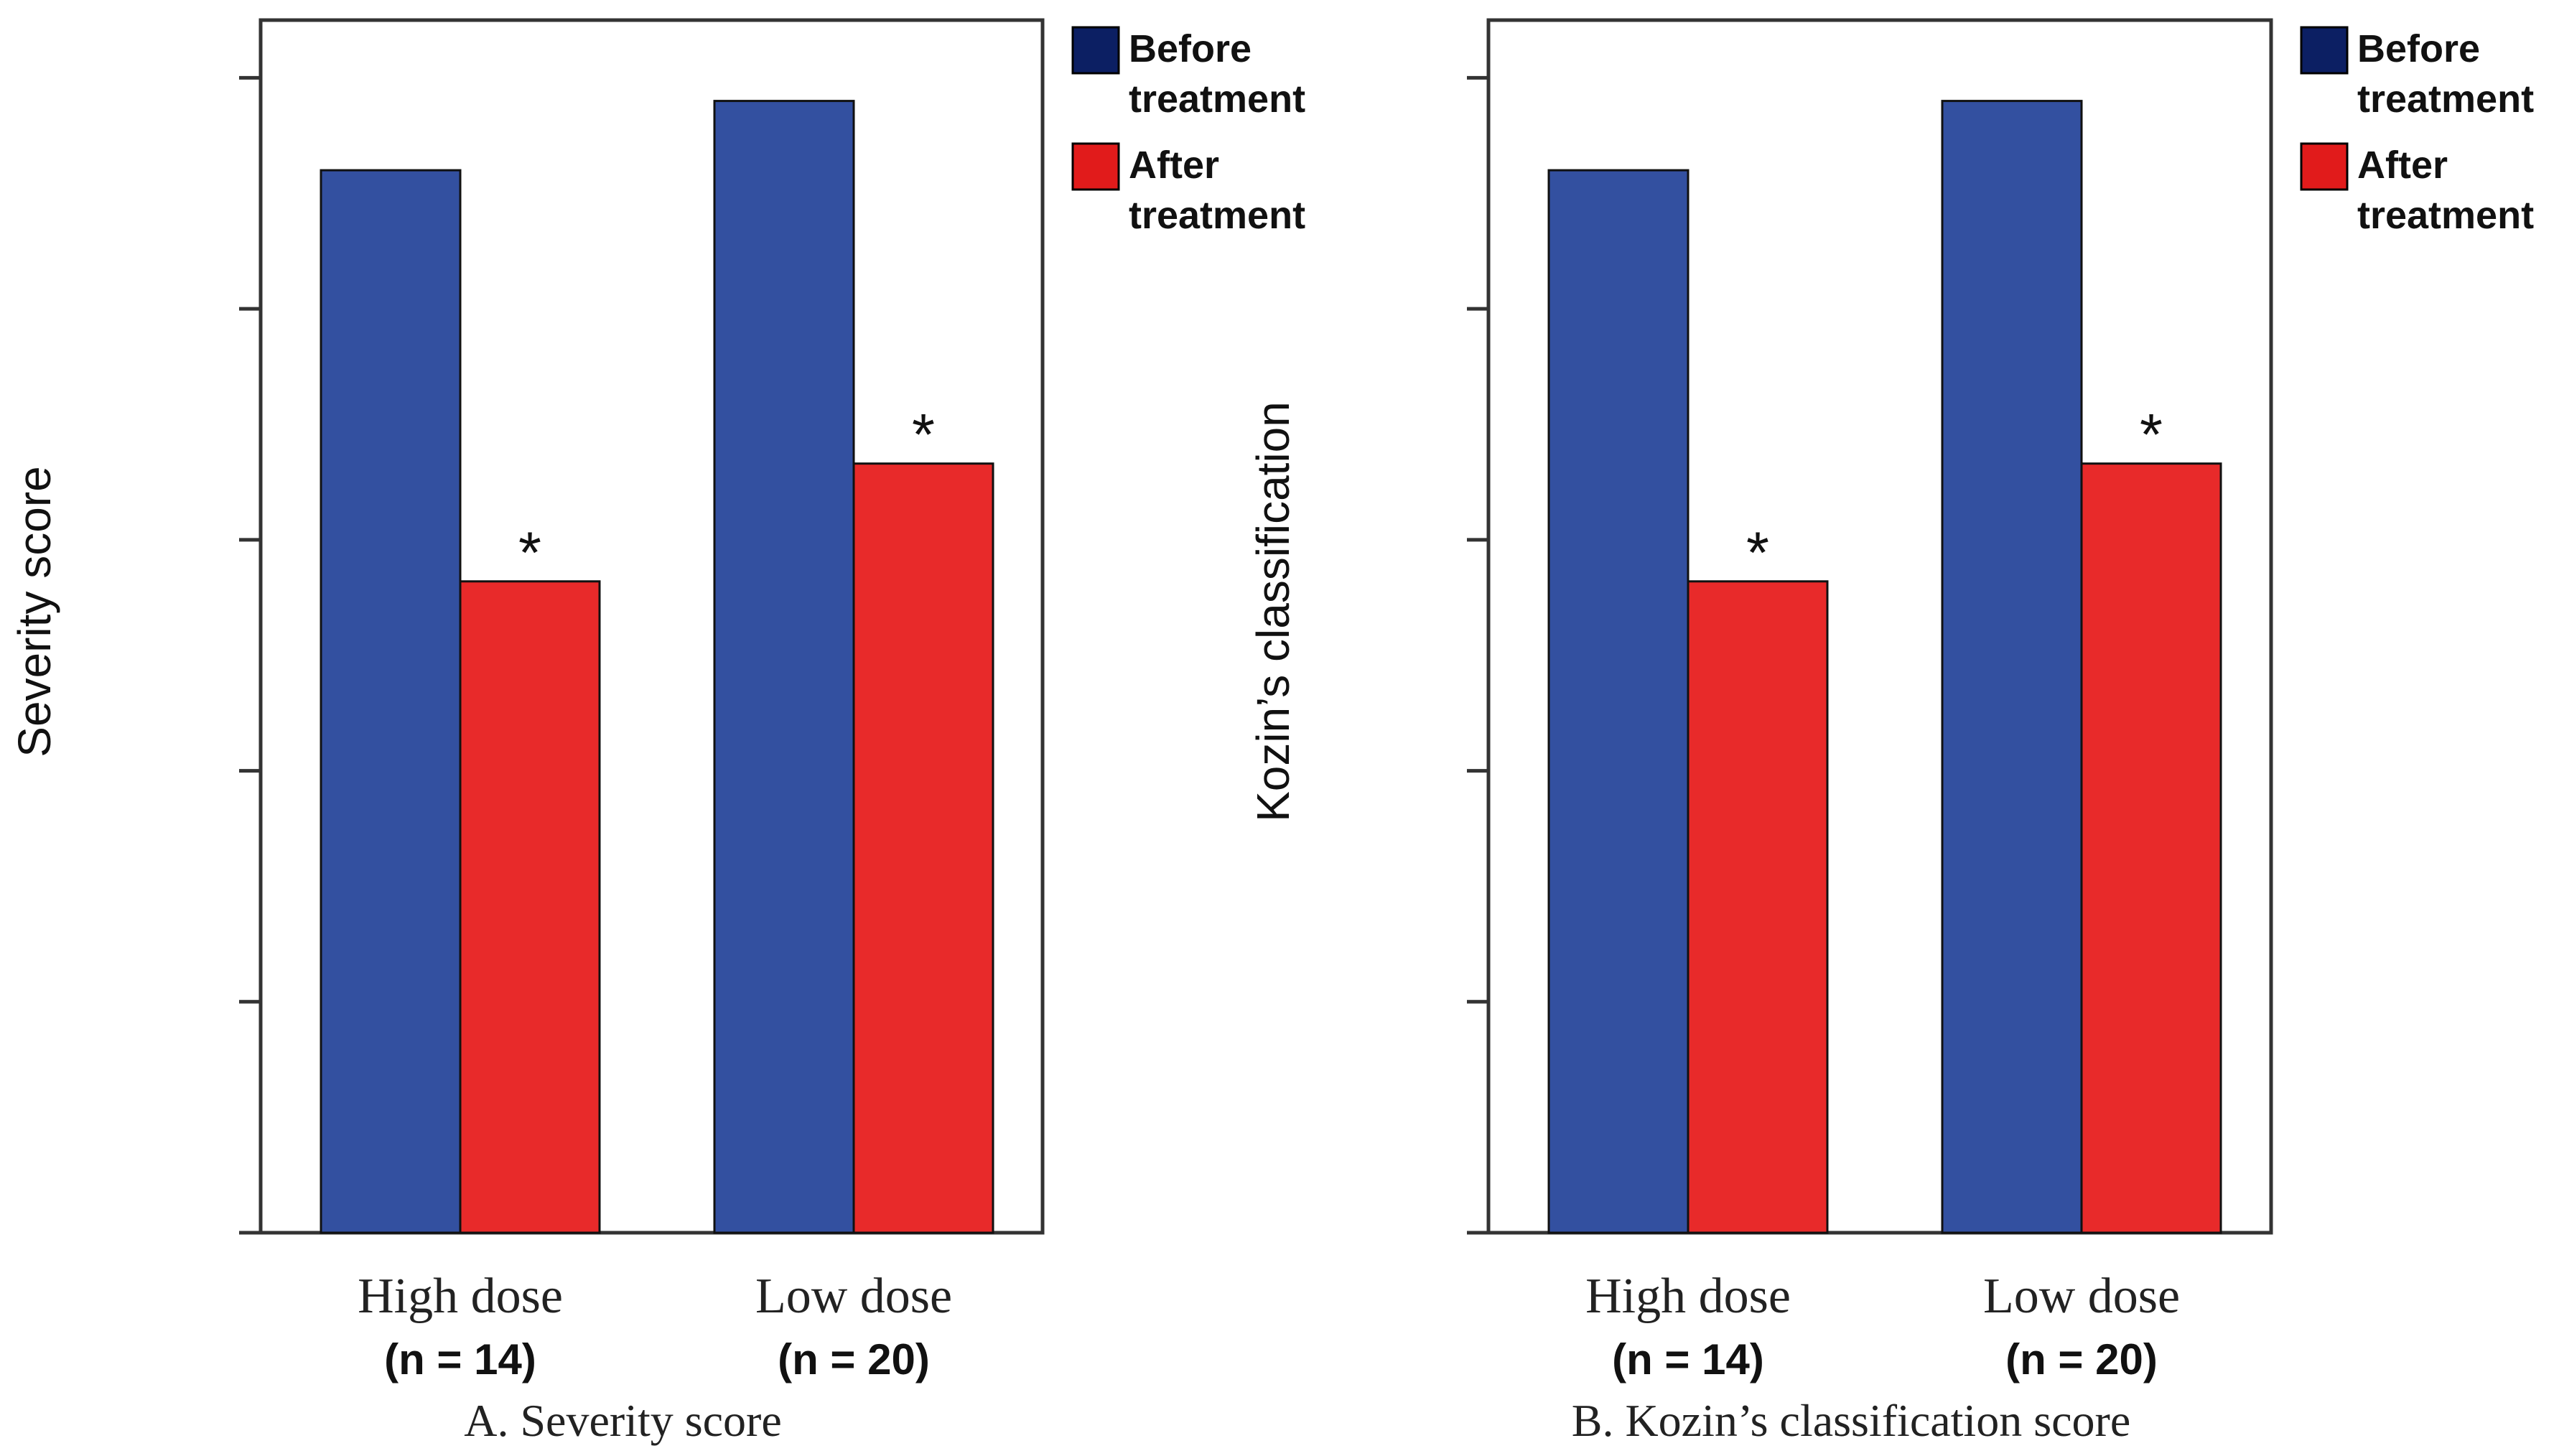 This screenshot has height=1456, width=2554. Describe the element at coordinates (1851, 1420) in the screenshot. I see `chart-caption: B. Kozin’s classification score` at that location.